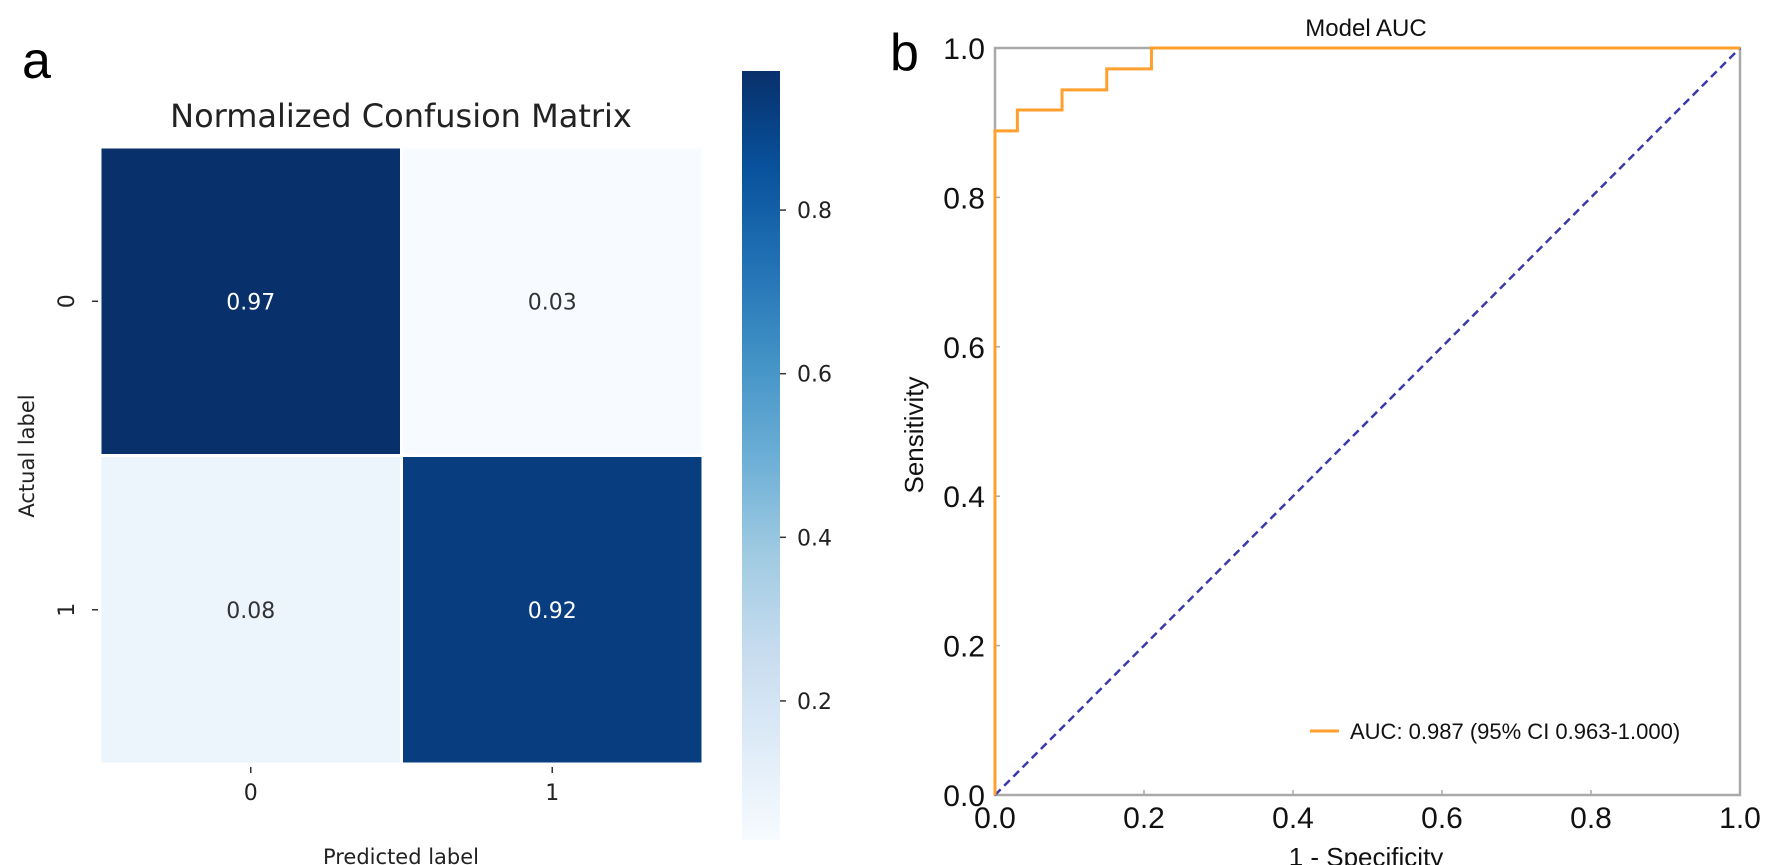  Describe the element at coordinates (401, 116) in the screenshot. I see `heatmap-title: Normalized Confusion Matrix` at that location.